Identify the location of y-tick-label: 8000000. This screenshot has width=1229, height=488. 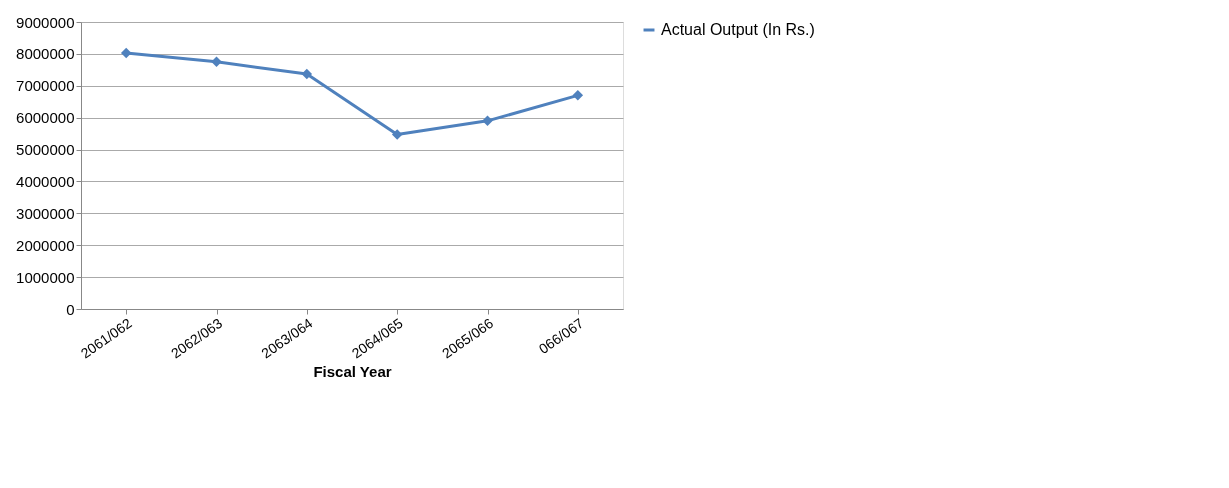
(45, 54).